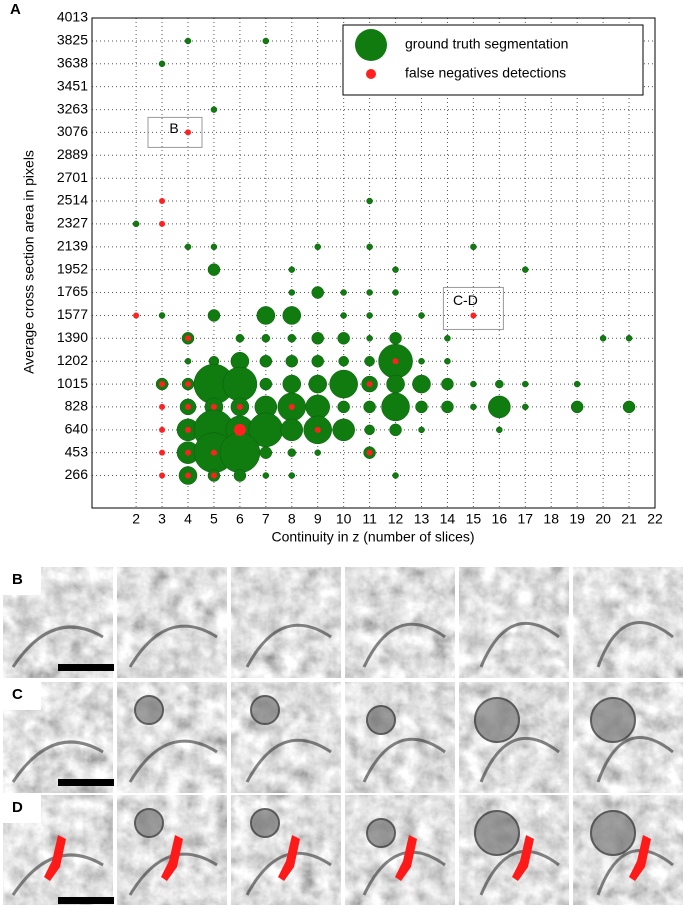  What do you see at coordinates (77, 429) in the screenshot?
I see `y-tick-label: 640` at bounding box center [77, 429].